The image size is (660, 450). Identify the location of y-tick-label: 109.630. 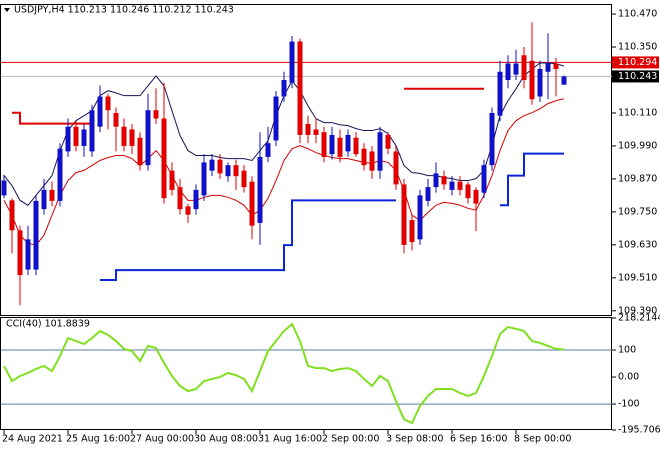
(637, 244).